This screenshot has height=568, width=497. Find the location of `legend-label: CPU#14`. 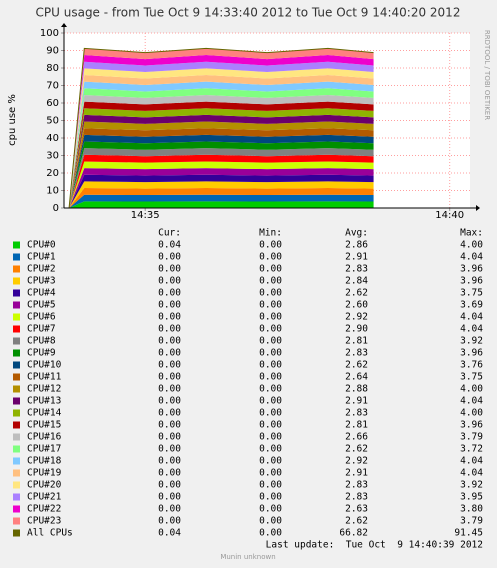

legend-label: CPU#14 is located at coordinates (44, 413).